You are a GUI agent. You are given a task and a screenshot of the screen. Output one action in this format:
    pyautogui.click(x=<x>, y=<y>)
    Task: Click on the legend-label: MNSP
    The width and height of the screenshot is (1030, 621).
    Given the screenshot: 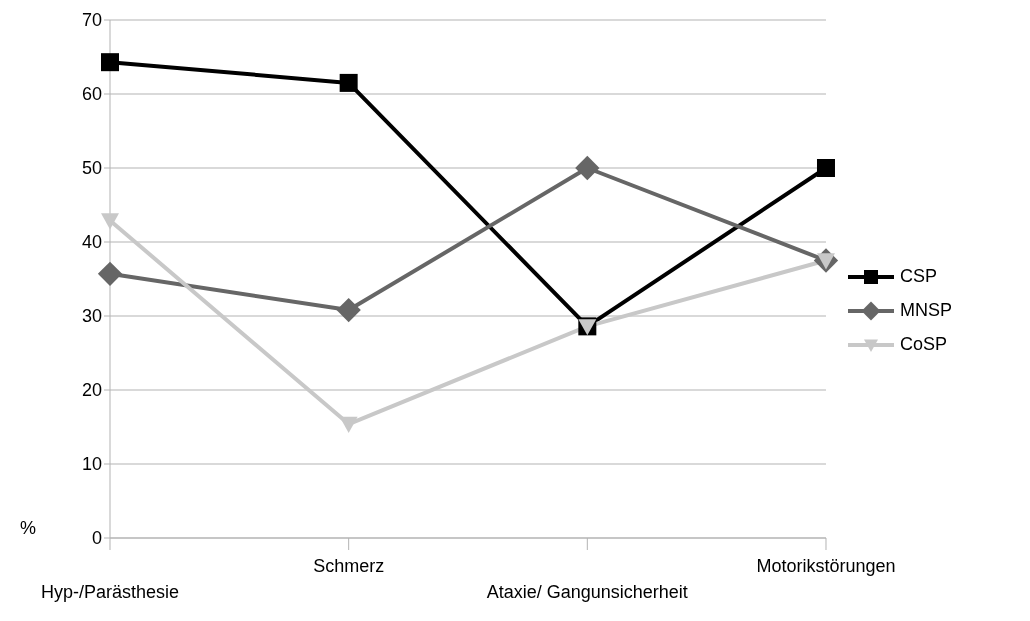 What is the action you would take?
    pyautogui.click(x=925, y=310)
    